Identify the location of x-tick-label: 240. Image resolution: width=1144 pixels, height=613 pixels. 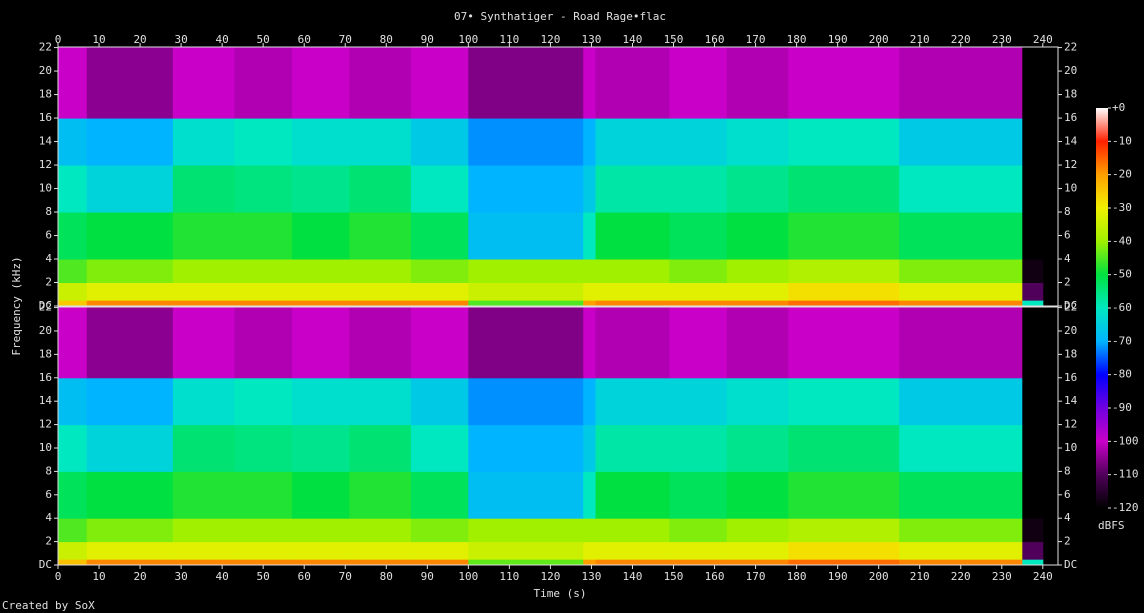
(1043, 39).